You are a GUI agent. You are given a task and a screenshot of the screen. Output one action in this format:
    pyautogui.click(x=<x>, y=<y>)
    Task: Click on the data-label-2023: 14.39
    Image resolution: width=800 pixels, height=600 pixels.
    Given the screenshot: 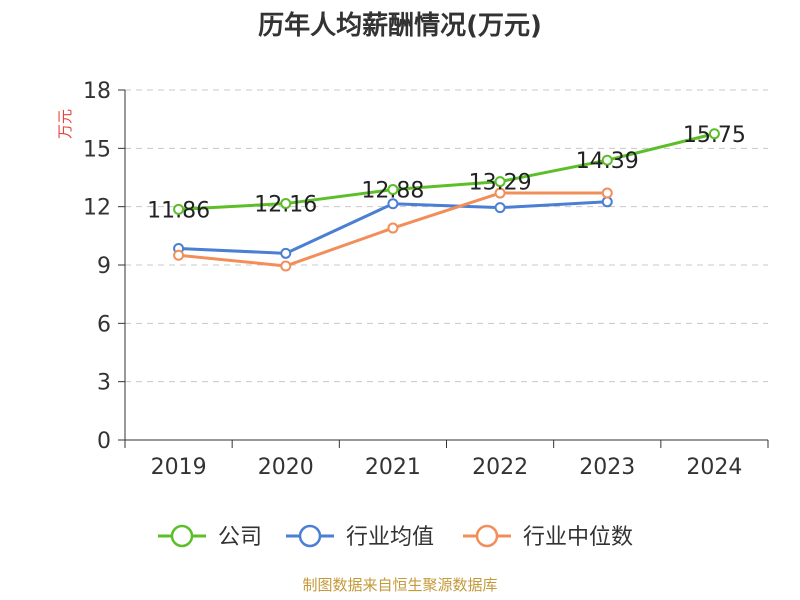 What is the action you would take?
    pyautogui.click(x=607, y=161)
    